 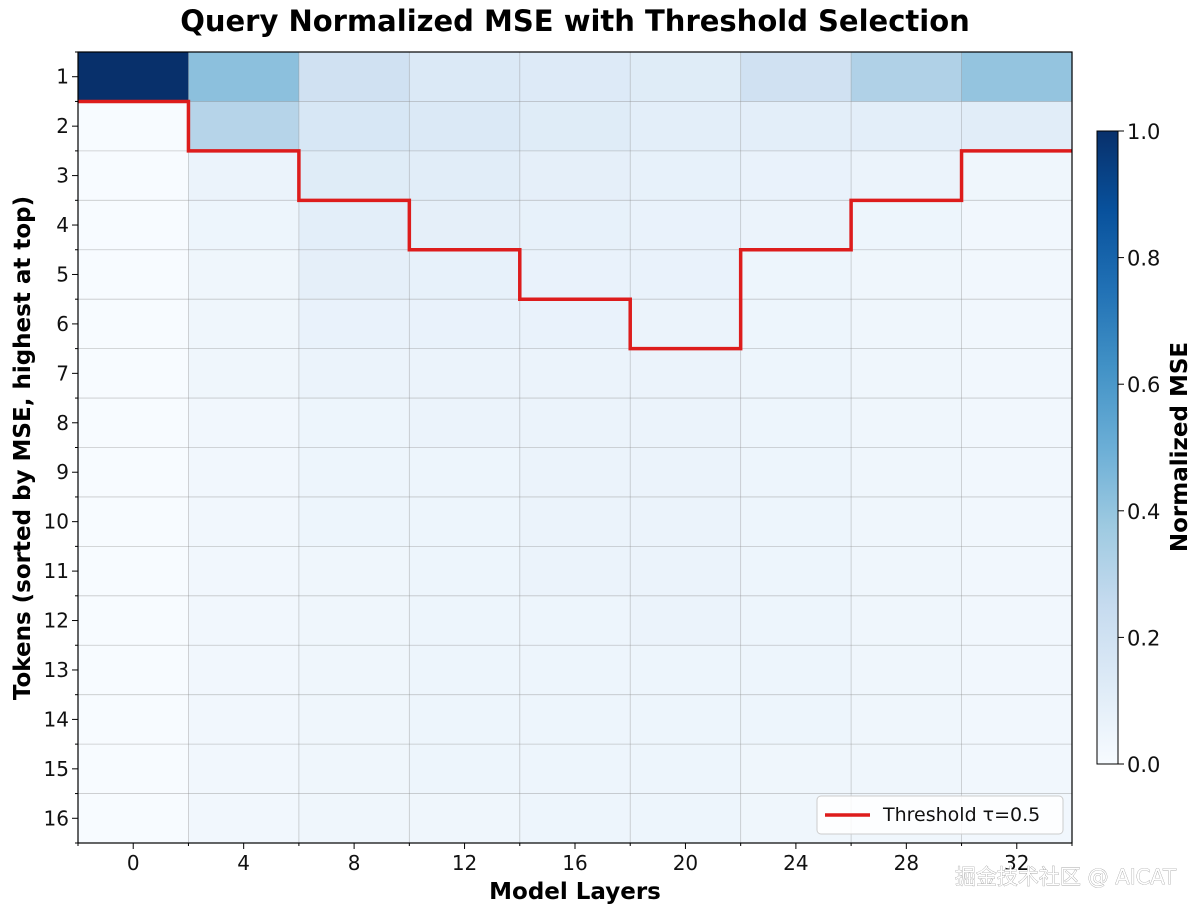 I want to click on y-tick-label: 4, so click(x=62, y=225).